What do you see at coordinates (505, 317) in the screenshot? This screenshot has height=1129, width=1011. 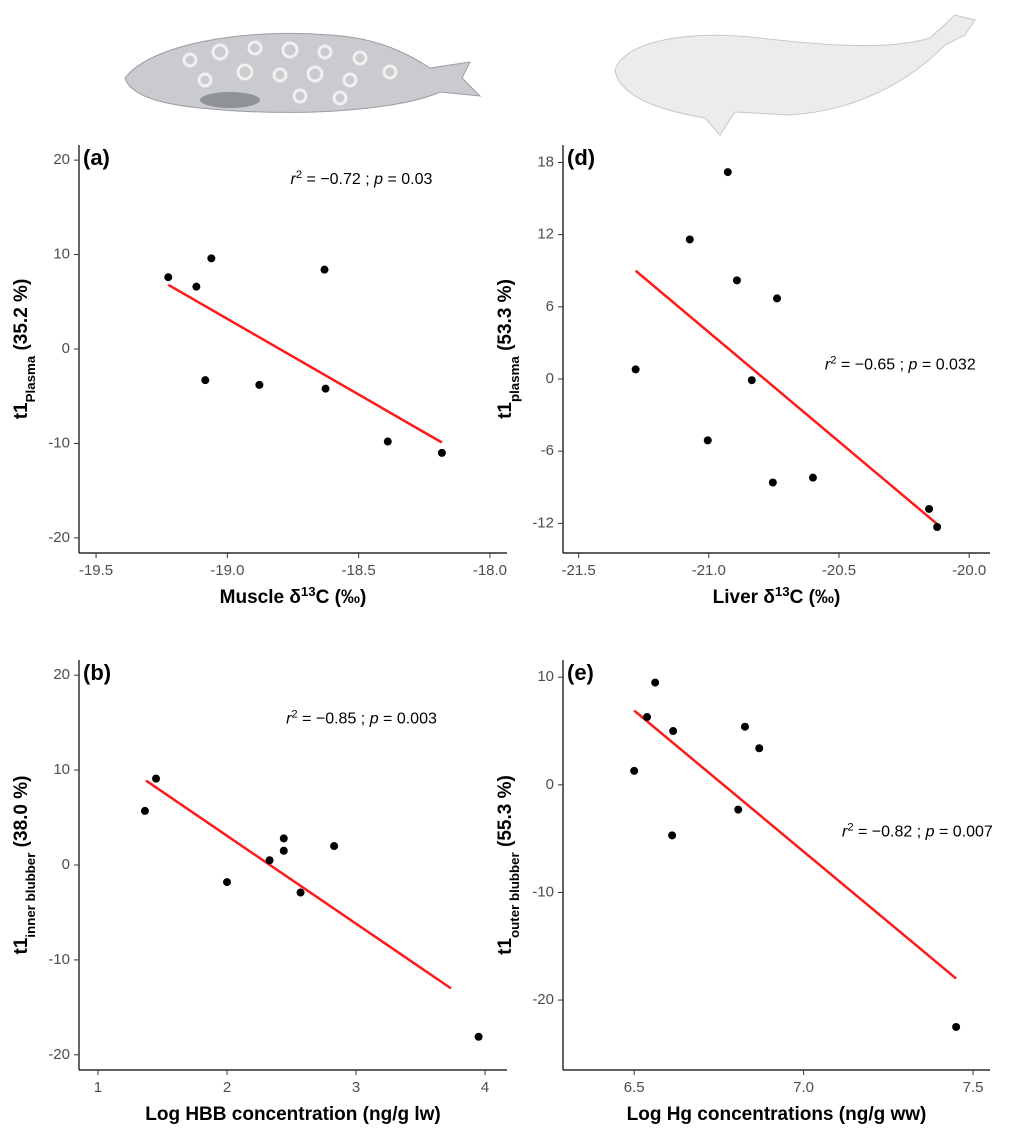 I see `label-part: (53.3 %)` at bounding box center [505, 317].